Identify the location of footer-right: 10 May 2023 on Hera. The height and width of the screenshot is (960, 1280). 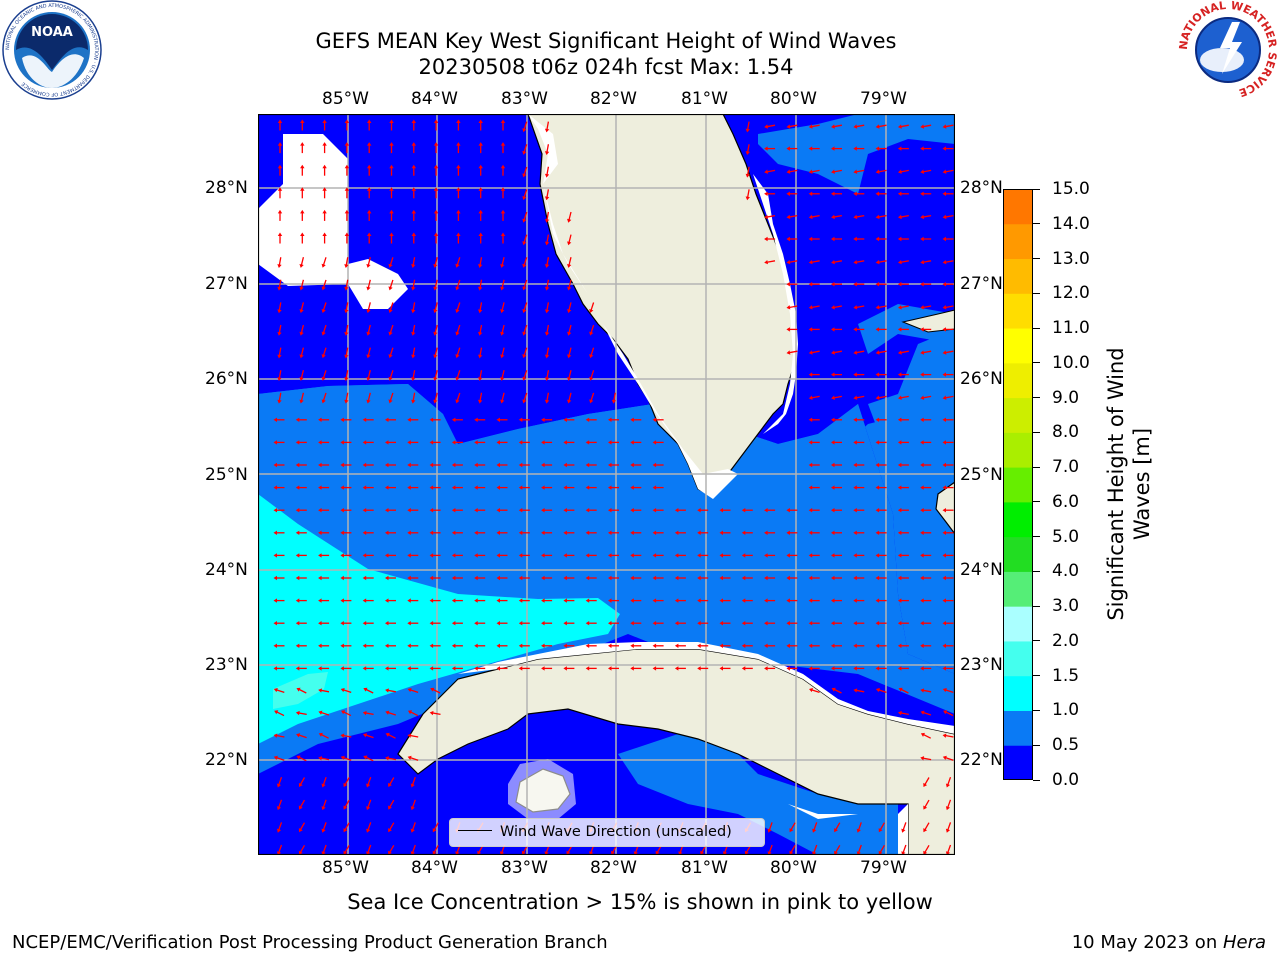
(1169, 942).